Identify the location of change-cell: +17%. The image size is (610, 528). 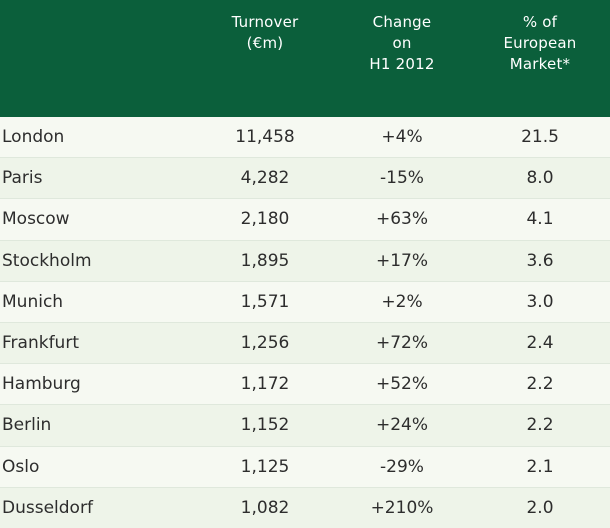
(402, 260).